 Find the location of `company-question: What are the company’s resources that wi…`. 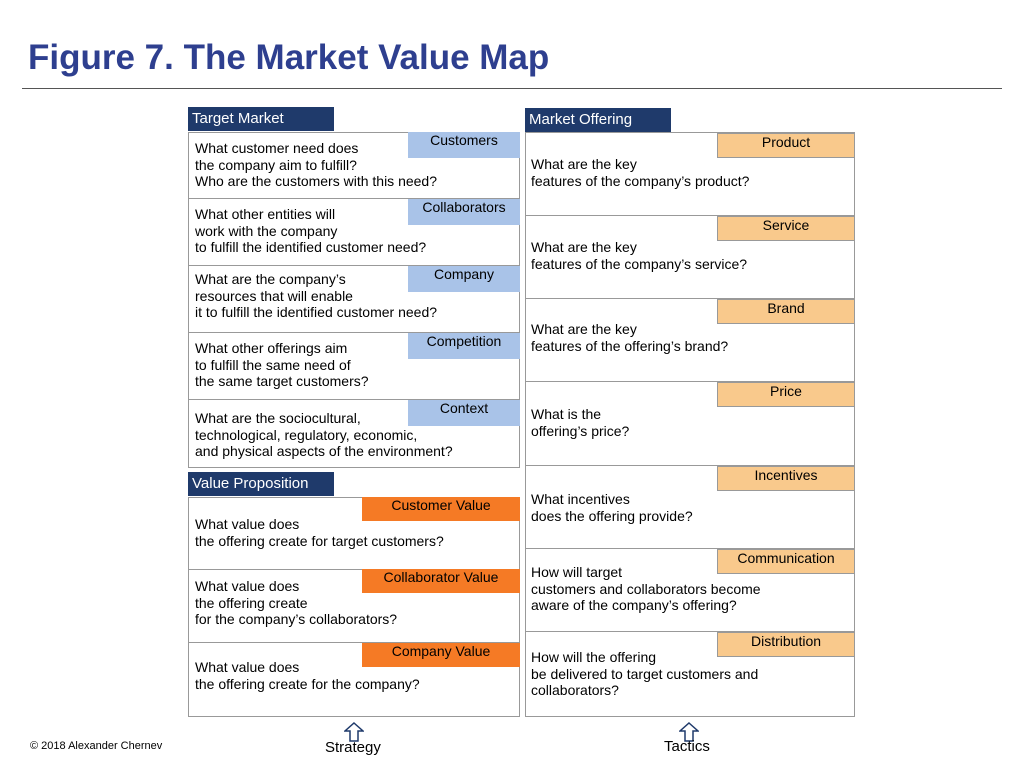

company-question: What are the company’s resources that wi… is located at coordinates (316, 295).